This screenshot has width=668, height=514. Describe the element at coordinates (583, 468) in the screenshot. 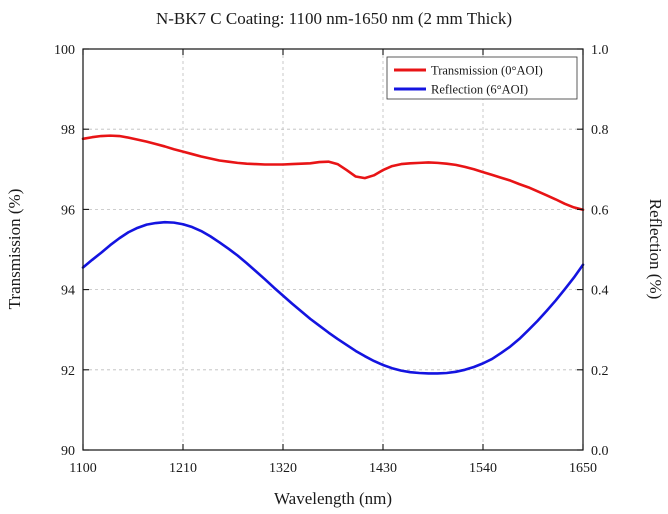

I see `x-tick-label: 1650` at that location.